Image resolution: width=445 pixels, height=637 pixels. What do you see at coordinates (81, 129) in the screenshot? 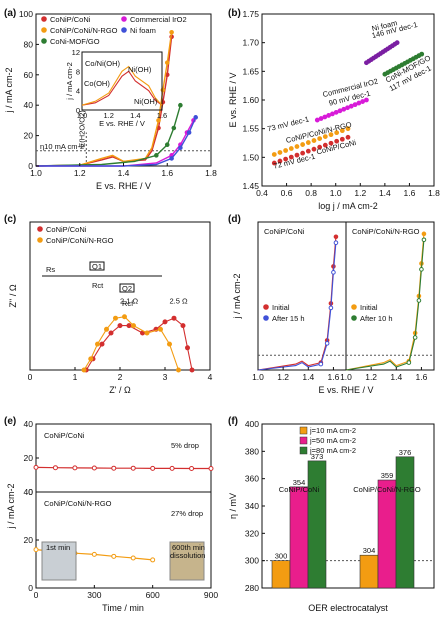
I see `equilibrium-annotation: E(H2O/O2)` at bounding box center [81, 129].